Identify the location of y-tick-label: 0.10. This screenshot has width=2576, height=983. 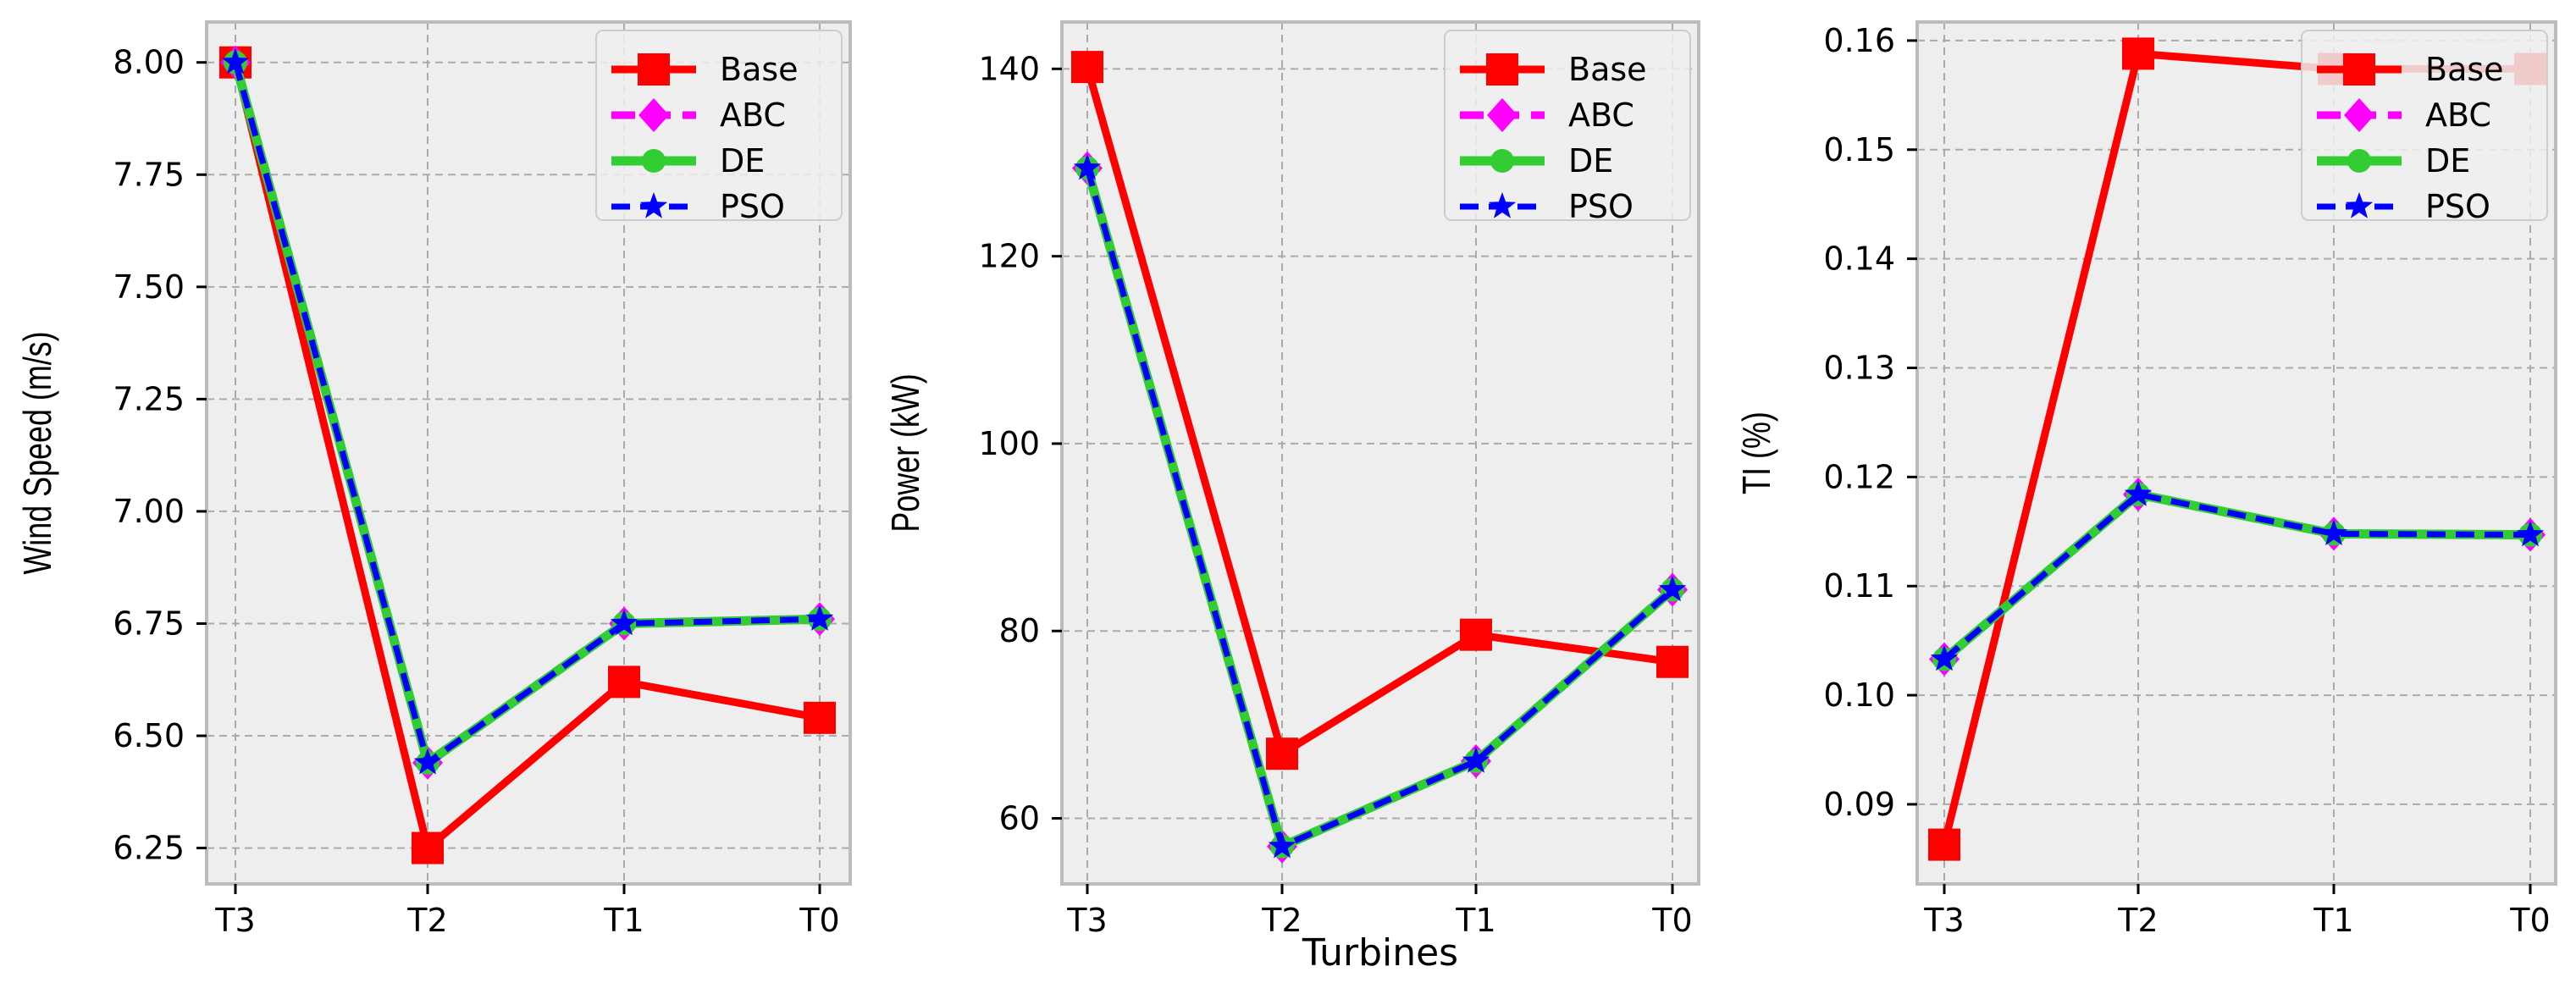
(1859, 695).